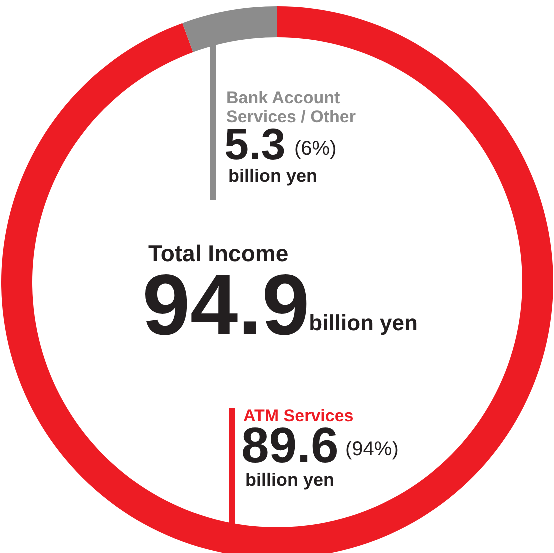 The height and width of the screenshot is (553, 554). What do you see at coordinates (315, 149) in the screenshot?
I see `text: (6%)` at bounding box center [315, 149].